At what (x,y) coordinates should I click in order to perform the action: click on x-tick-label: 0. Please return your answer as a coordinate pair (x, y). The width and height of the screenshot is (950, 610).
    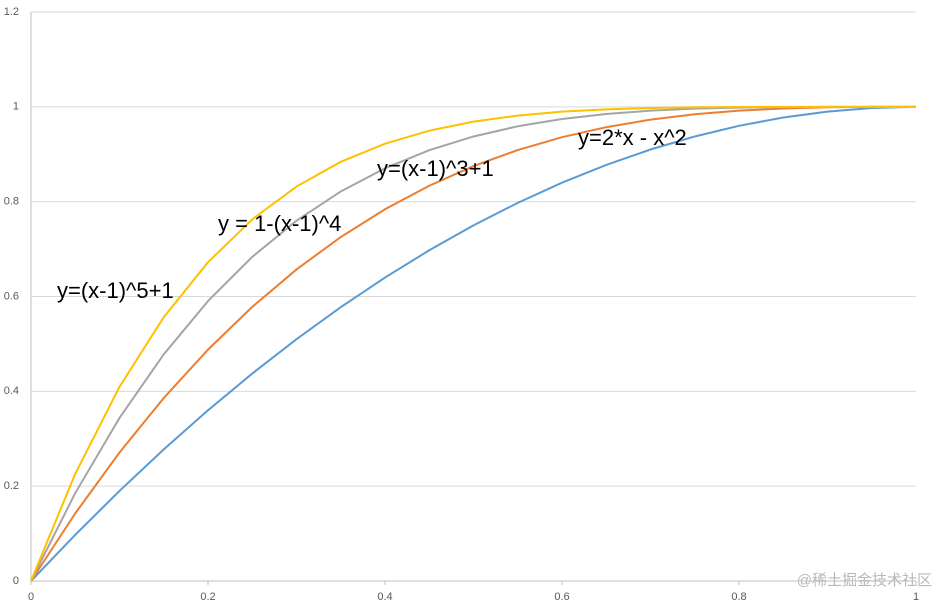
    Looking at the image, I should click on (31, 597).